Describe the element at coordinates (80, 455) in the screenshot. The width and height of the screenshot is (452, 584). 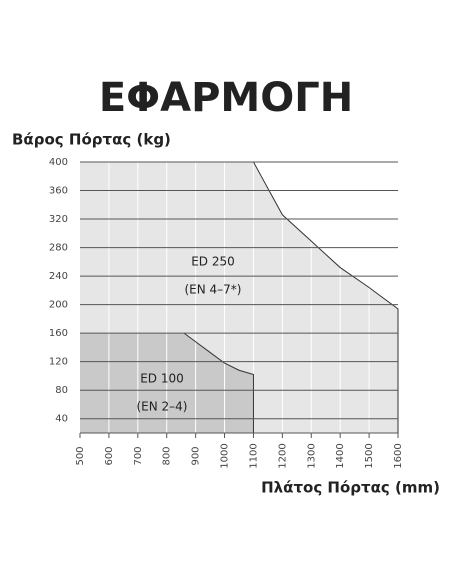
I see `x-tick-label: 500` at that location.